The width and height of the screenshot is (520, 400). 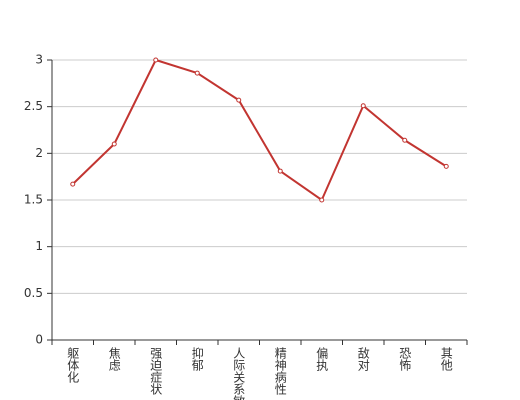 What do you see at coordinates (39, 153) in the screenshot?
I see `y-tick-label: 2` at bounding box center [39, 153].